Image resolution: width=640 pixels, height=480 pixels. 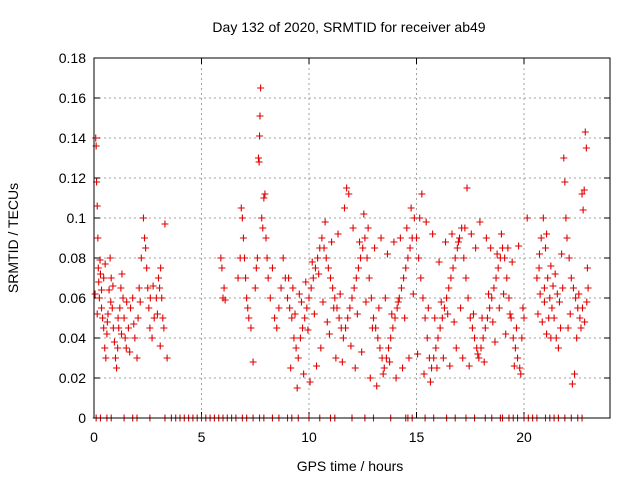 What do you see at coordinates (350, 466) in the screenshot?
I see `x-axis-label: GPS time / hours` at bounding box center [350, 466].